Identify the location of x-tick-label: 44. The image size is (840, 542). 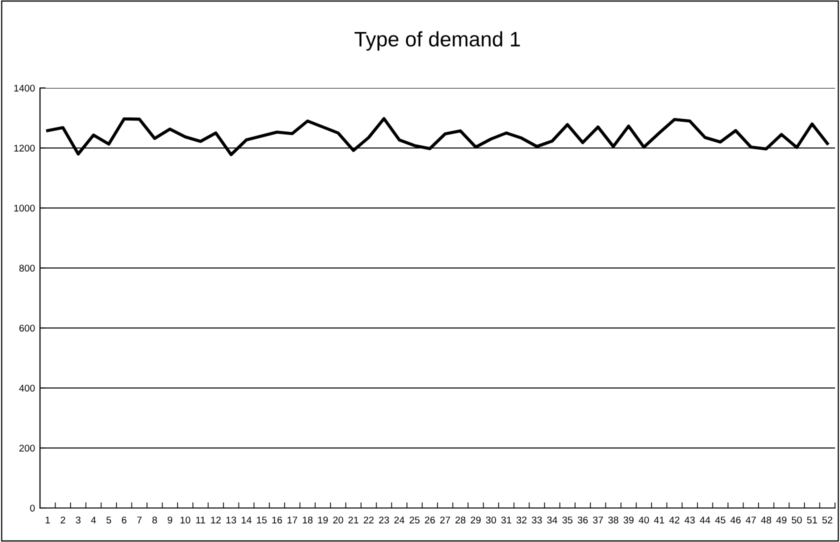
(705, 520).